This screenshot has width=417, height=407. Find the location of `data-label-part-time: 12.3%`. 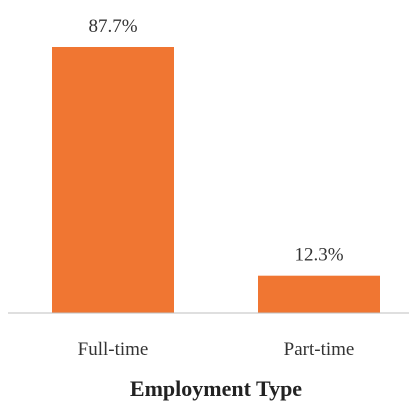

data-label-part-time: 12.3% is located at coordinates (318, 255).